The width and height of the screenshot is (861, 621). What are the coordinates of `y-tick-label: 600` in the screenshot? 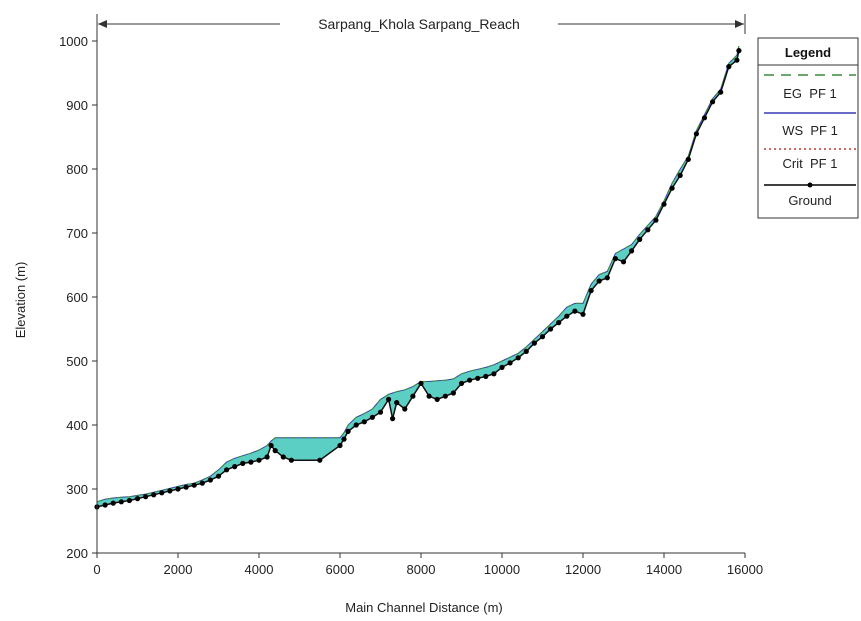 It's located at (77, 297).